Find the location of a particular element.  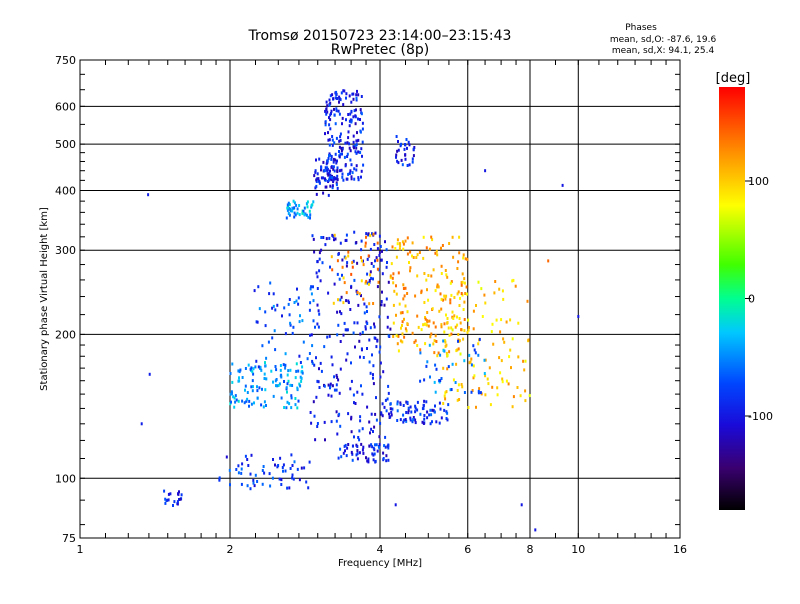

colorbar-tick-label: 100 is located at coordinates (758, 181).